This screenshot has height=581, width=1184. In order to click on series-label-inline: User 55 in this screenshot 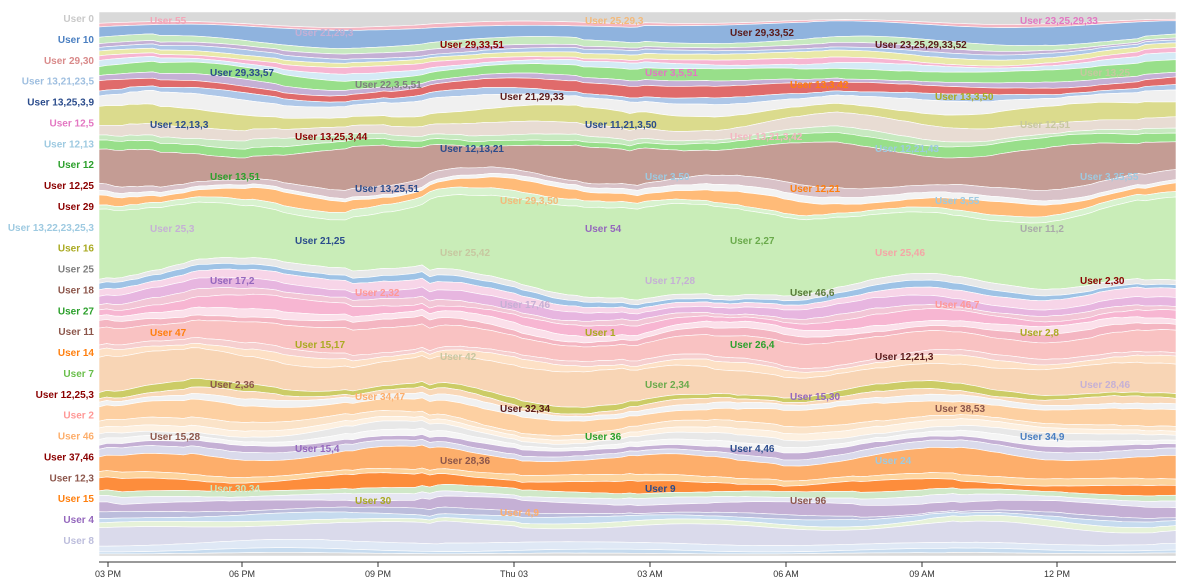, I will do `click(168, 21)`.